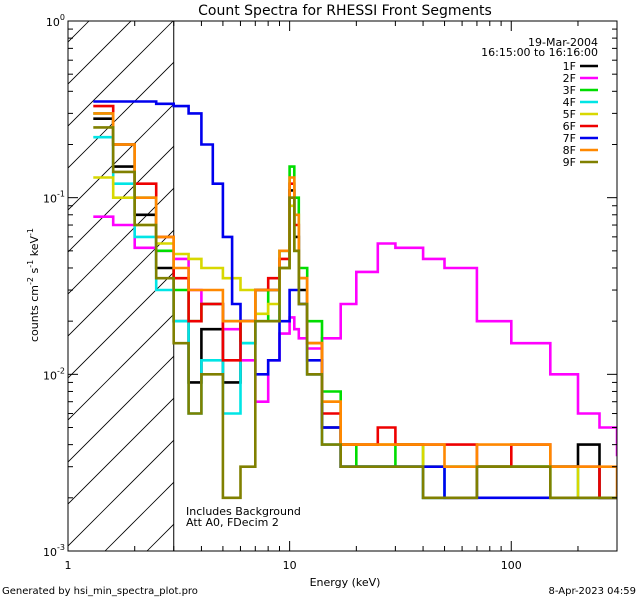 The width and height of the screenshot is (640, 600). What do you see at coordinates (539, 52) in the screenshot?
I see `time-range-text: 16:15:00 to 16:16:00` at bounding box center [539, 52].